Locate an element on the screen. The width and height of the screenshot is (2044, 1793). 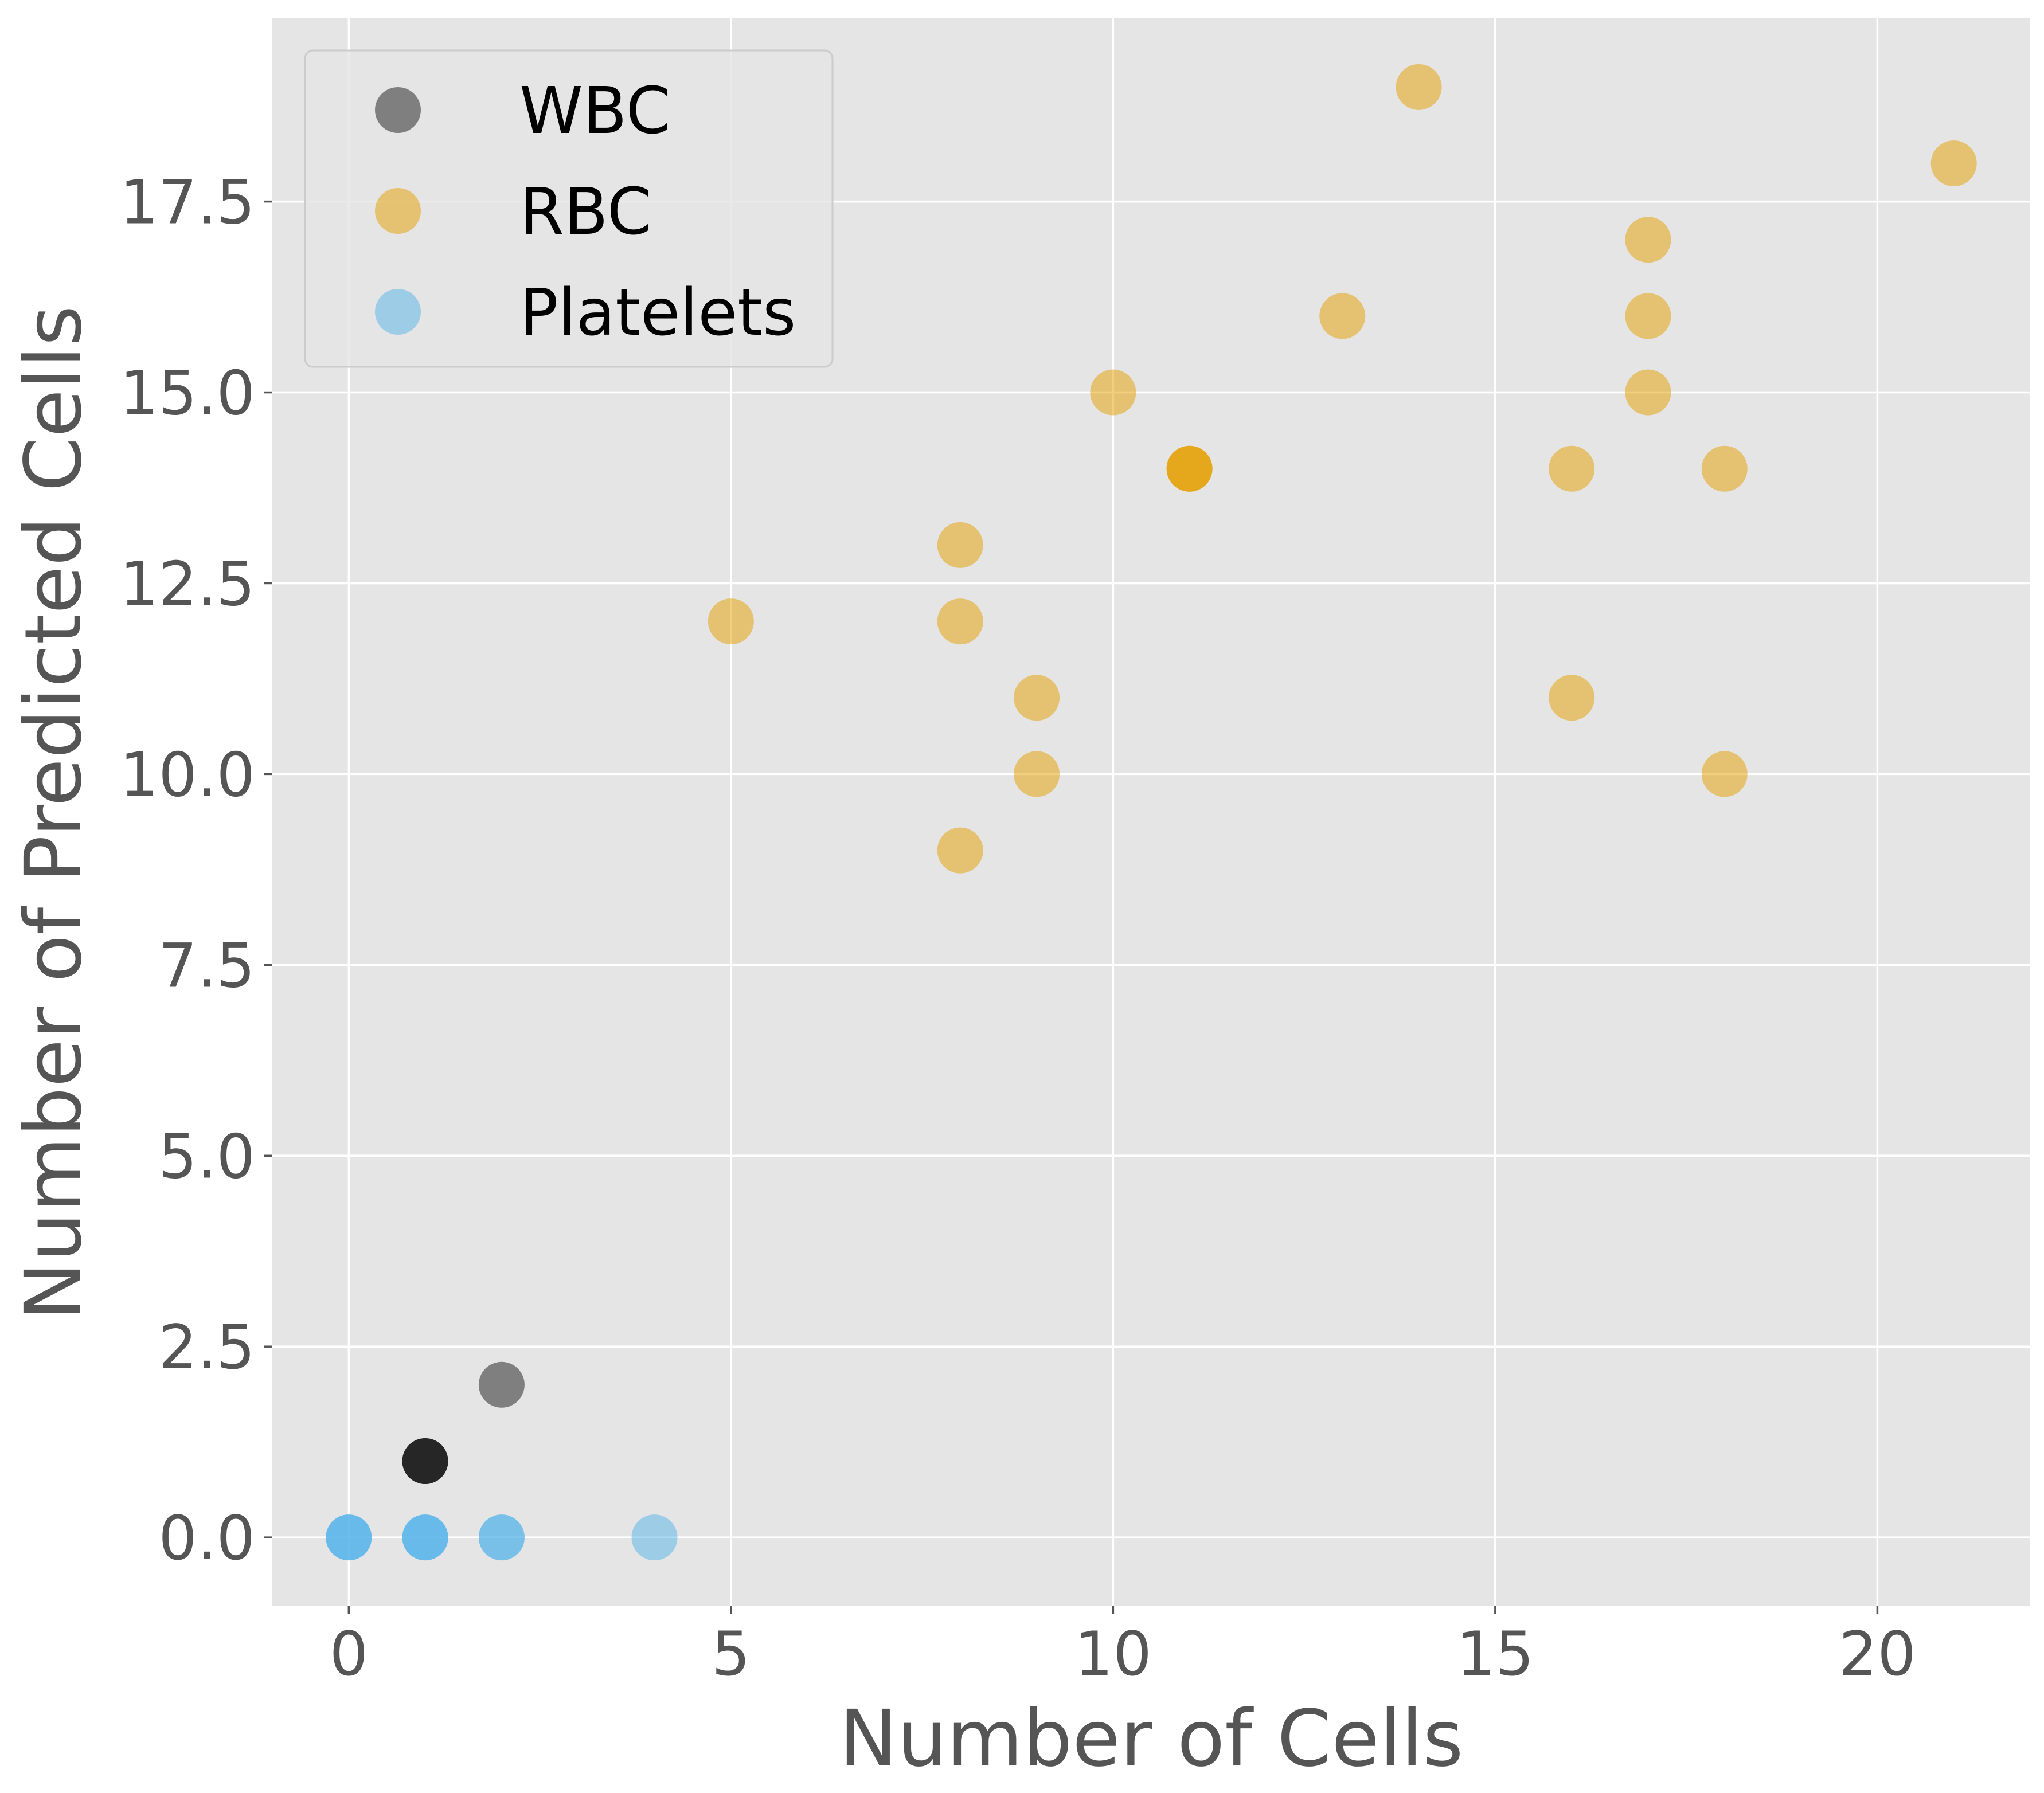
x-axis-label: Number of Cells is located at coordinates (1151, 1739).